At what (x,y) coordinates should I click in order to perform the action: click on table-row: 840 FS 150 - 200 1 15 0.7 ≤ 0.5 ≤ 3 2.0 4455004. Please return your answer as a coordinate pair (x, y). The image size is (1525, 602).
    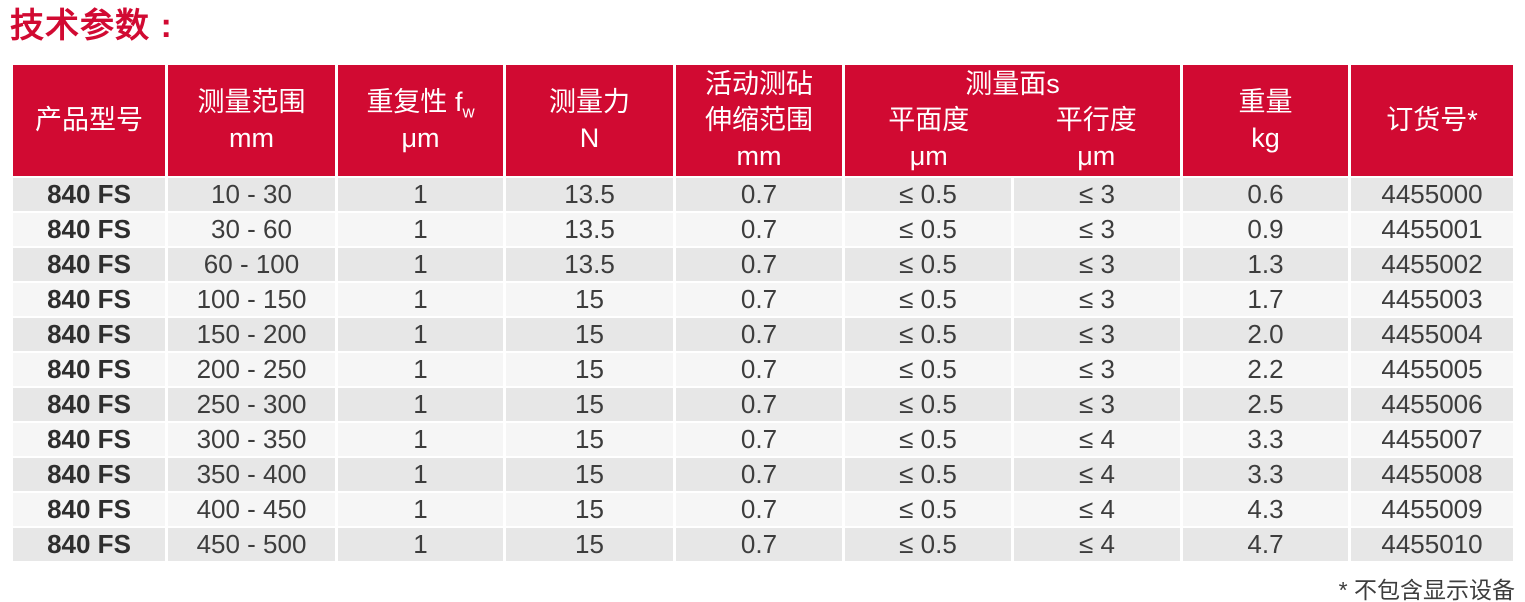
    Looking at the image, I should click on (763, 335).